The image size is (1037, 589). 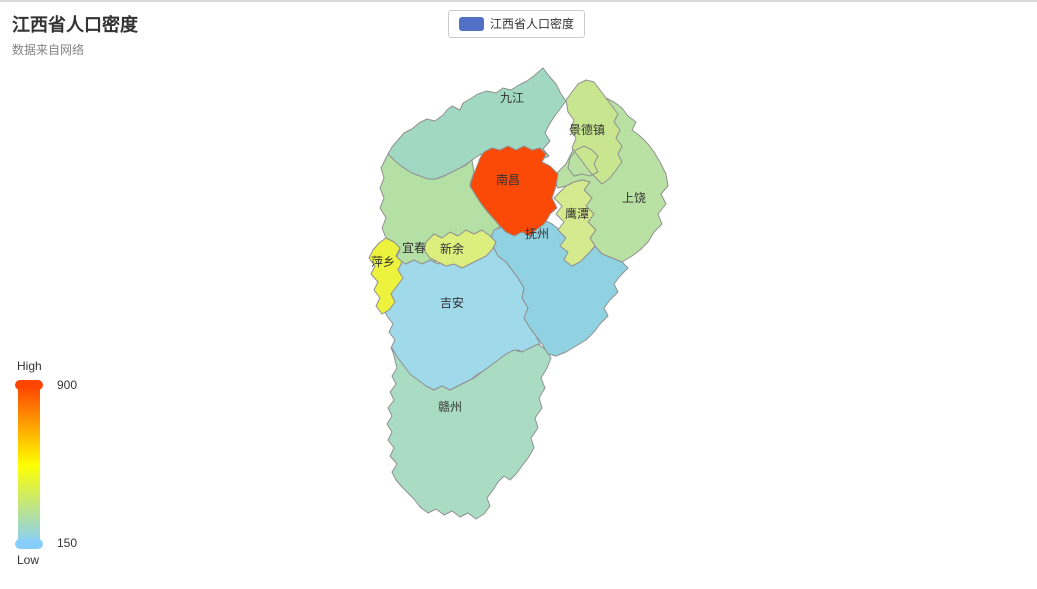 I want to click on visualmap-gradient-bar, so click(x=29, y=465).